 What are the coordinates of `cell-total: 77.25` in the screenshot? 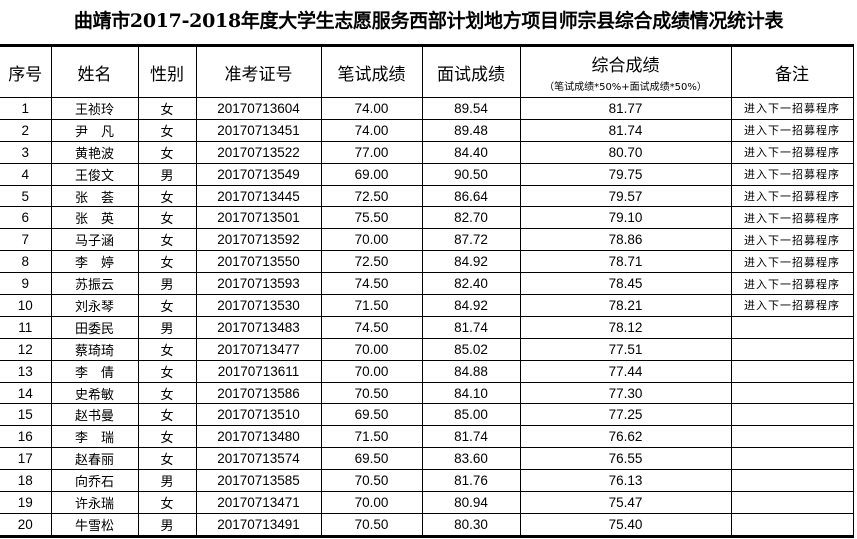 It's located at (625, 415).